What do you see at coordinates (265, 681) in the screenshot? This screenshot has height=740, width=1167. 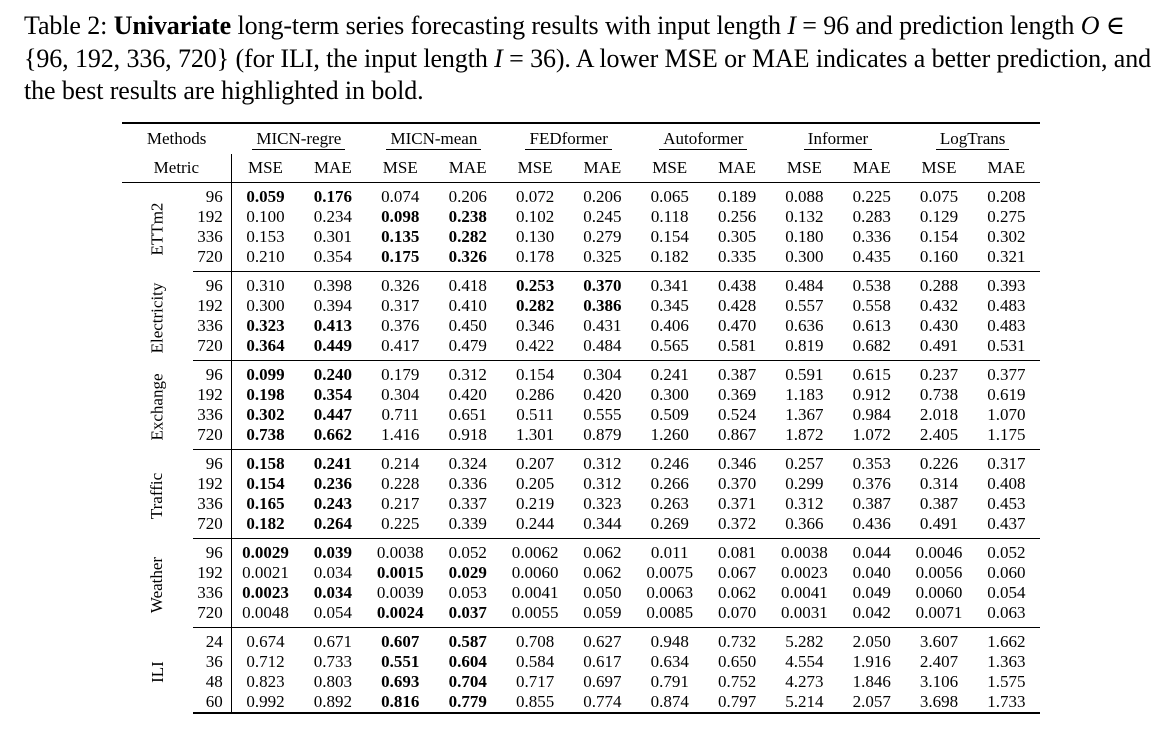 I see `value-cell: 0.823` at bounding box center [265, 681].